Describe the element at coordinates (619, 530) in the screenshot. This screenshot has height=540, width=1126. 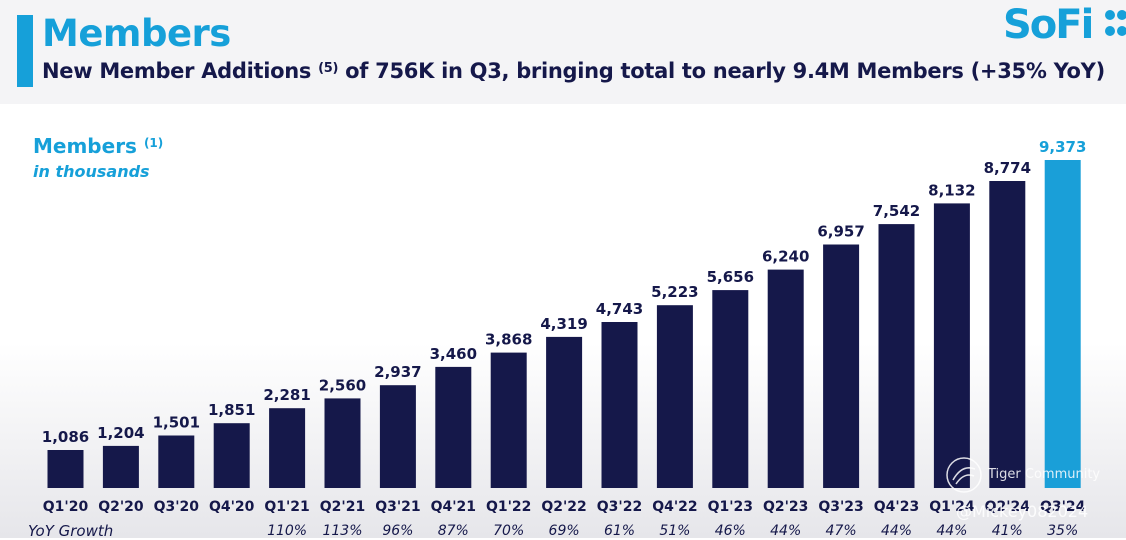
I see `yoy-growth-Q3'22: 61%` at that location.